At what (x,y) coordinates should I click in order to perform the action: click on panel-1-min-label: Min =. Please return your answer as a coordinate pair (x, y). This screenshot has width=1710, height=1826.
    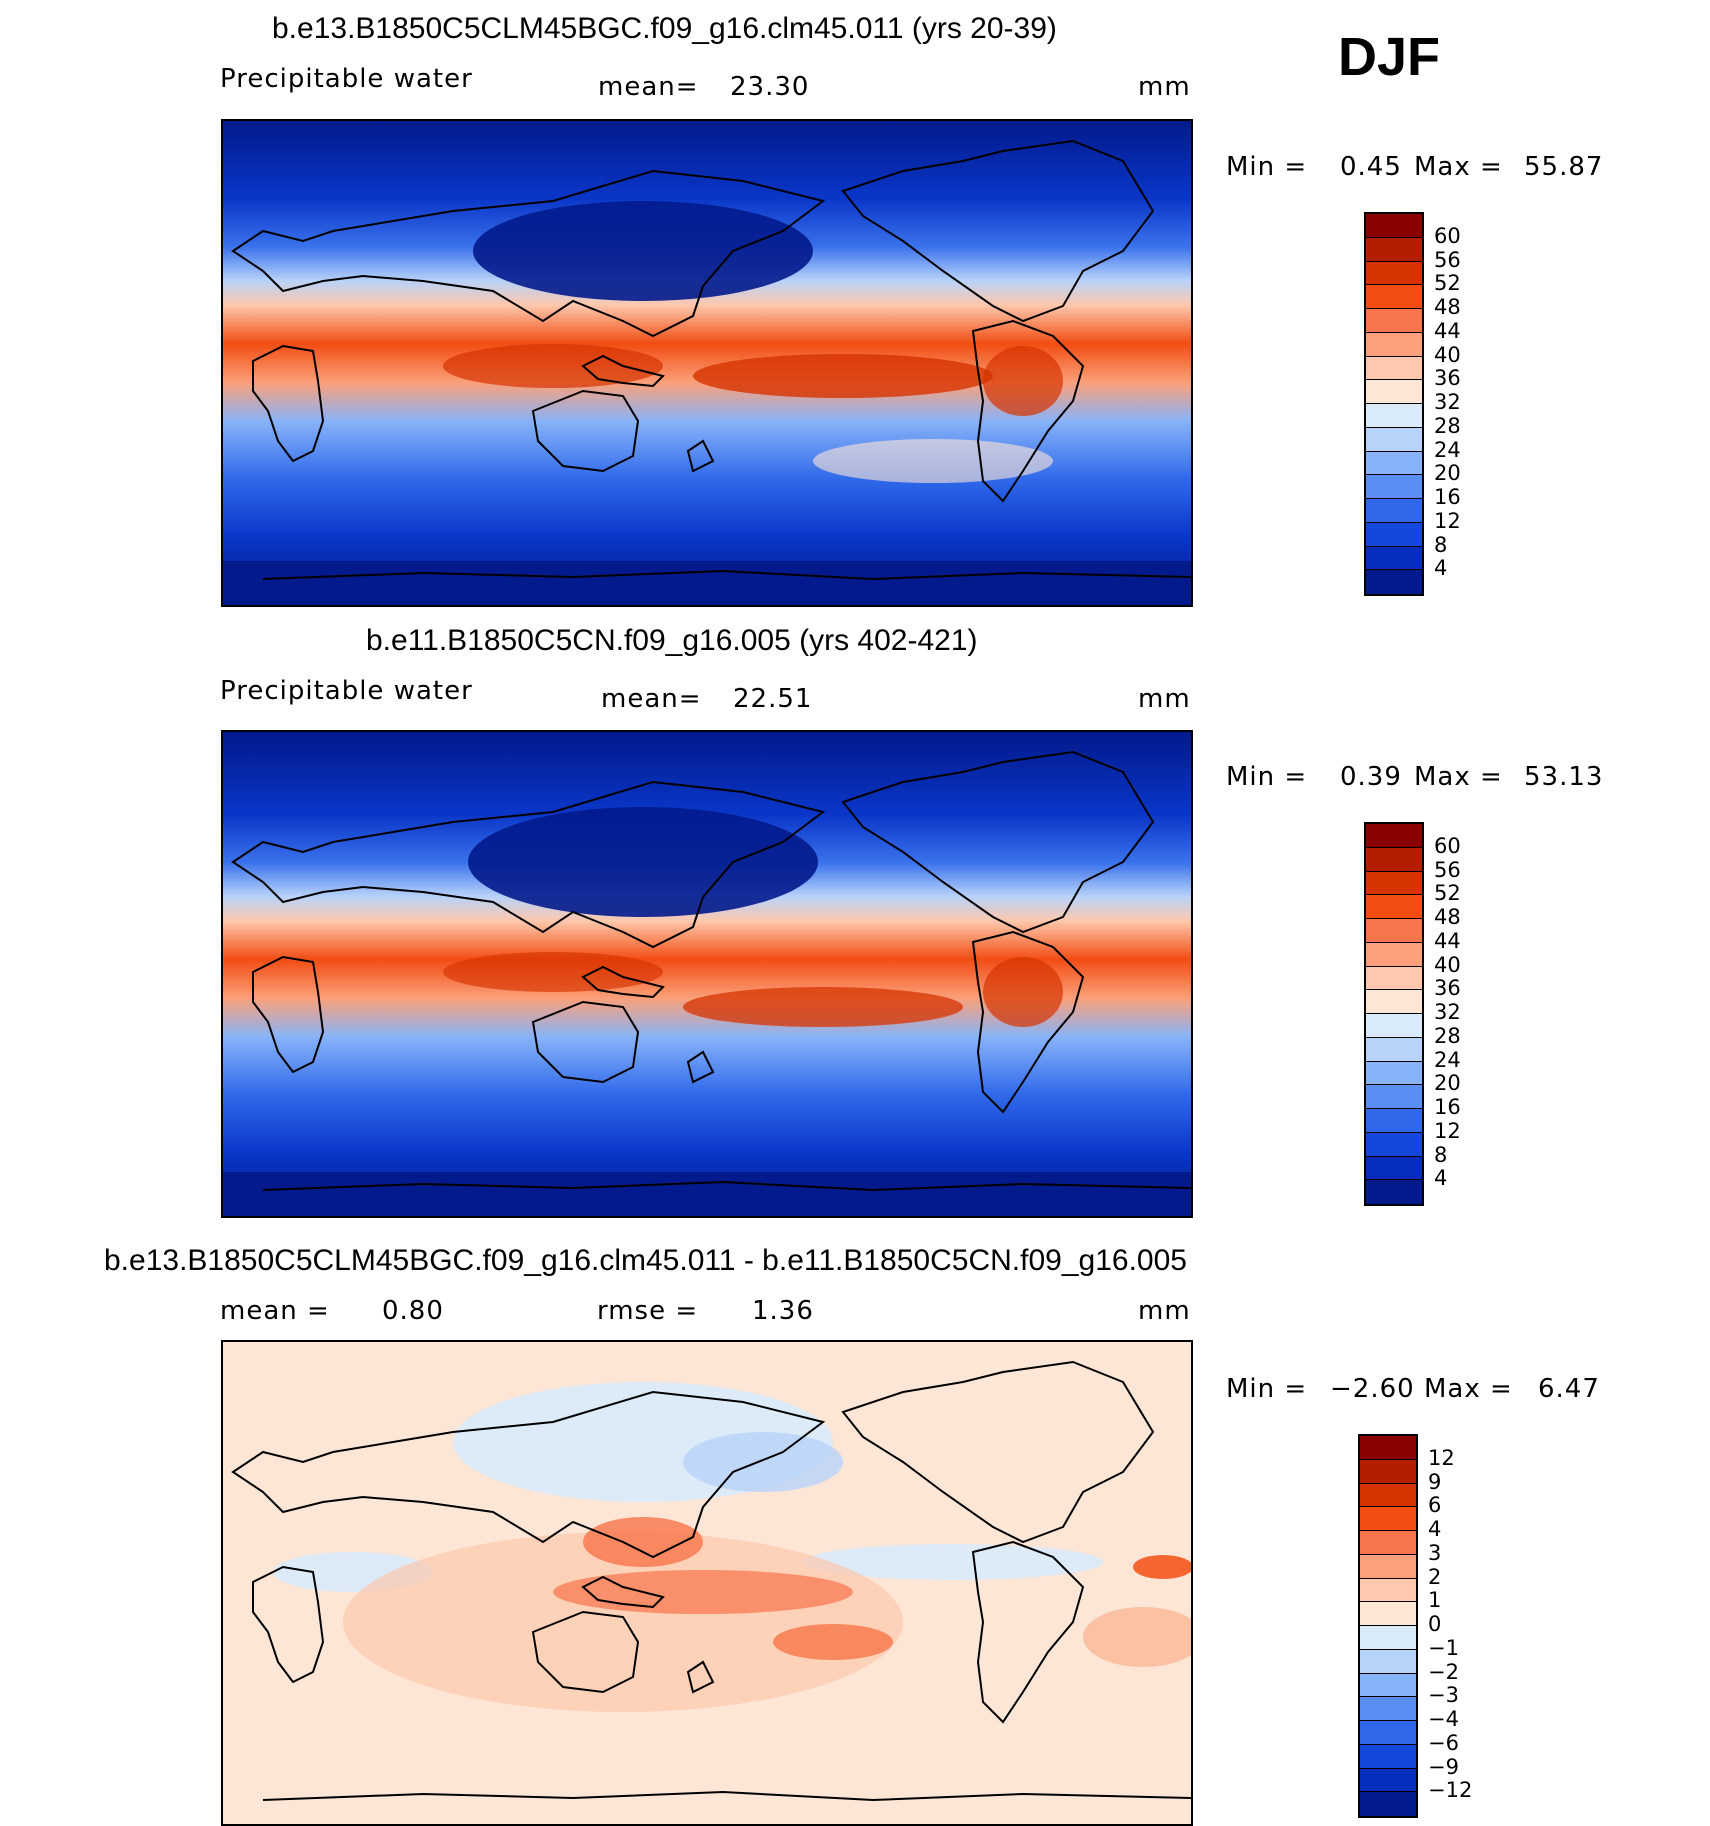
    Looking at the image, I should click on (1267, 167).